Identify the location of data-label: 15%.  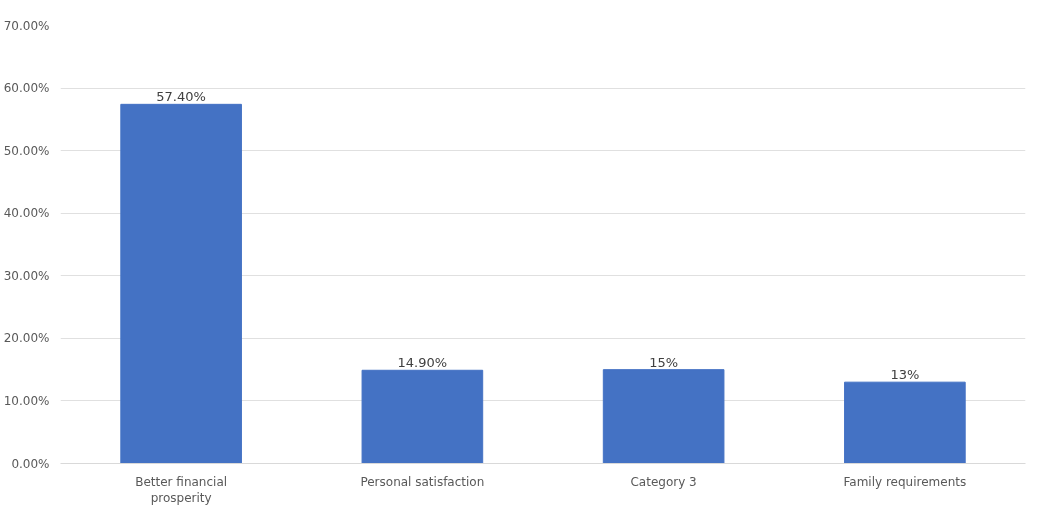
(664, 362).